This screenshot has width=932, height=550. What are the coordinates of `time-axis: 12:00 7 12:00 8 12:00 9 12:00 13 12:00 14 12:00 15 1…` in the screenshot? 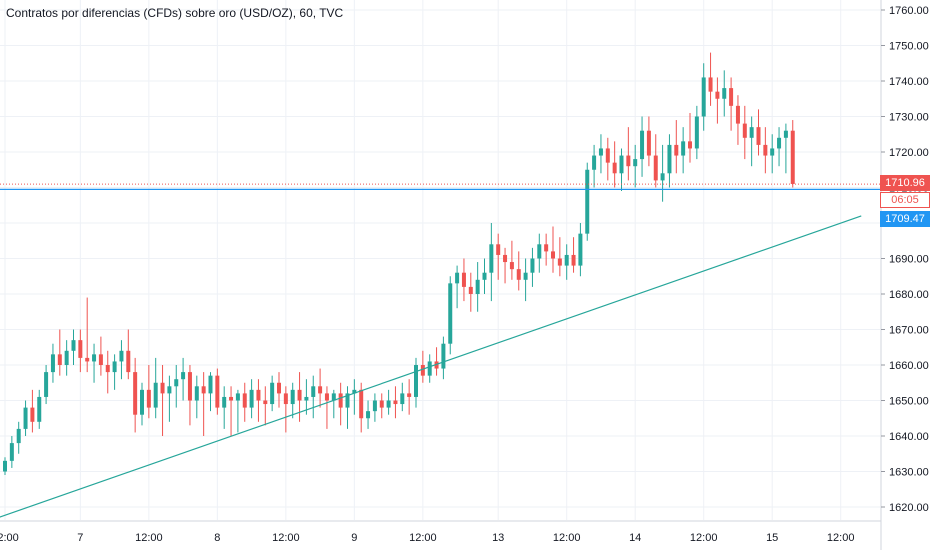 It's located at (427, 538).